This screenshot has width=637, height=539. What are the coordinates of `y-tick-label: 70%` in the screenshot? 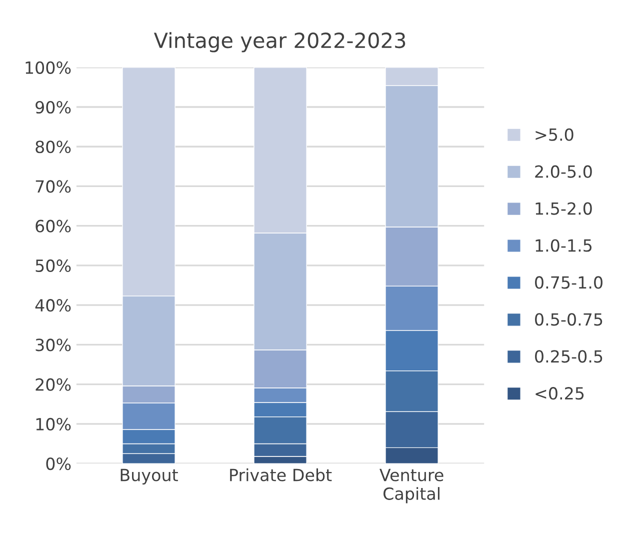 It's located at (53, 186).